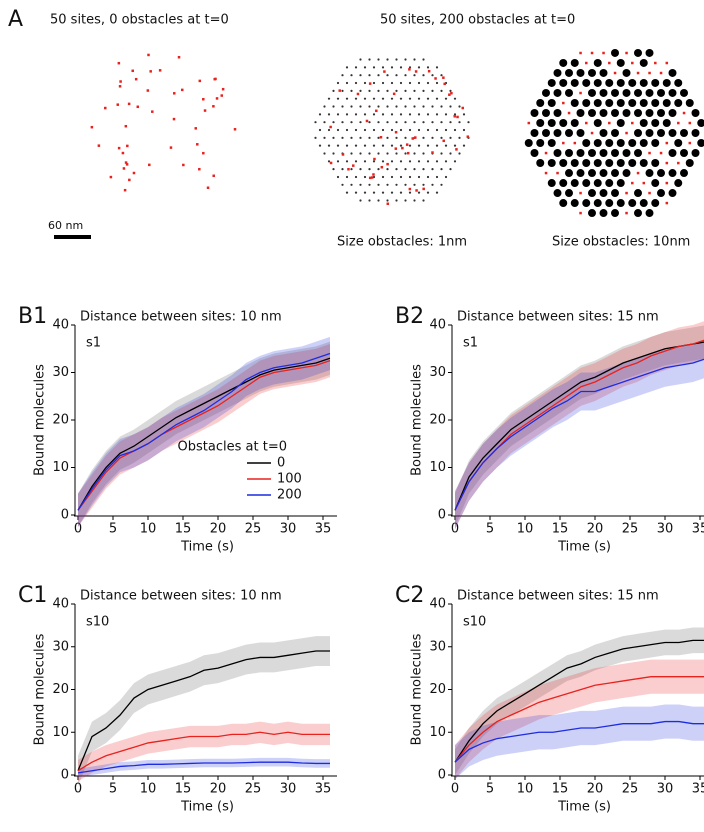  I want to click on legend-title: Obstacles at t=0, so click(232, 447).